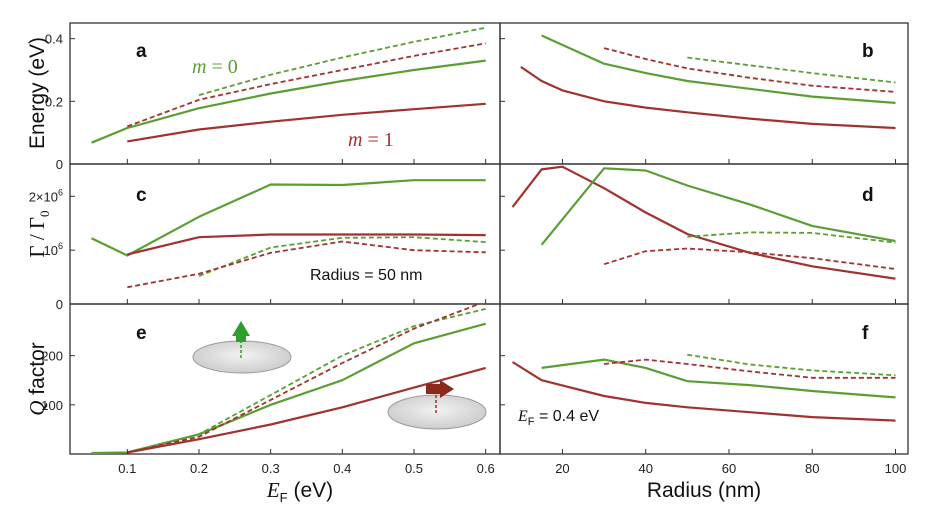 The width and height of the screenshot is (926, 515). I want to click on series-b-green-solid, so click(718, 69).